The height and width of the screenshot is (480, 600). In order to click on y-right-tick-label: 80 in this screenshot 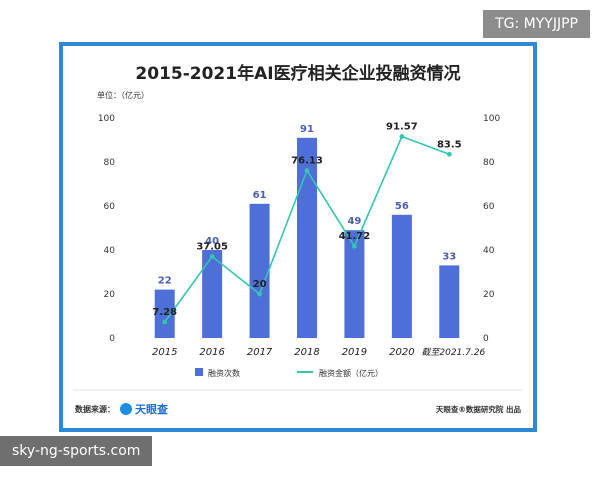, I will do `click(489, 163)`.